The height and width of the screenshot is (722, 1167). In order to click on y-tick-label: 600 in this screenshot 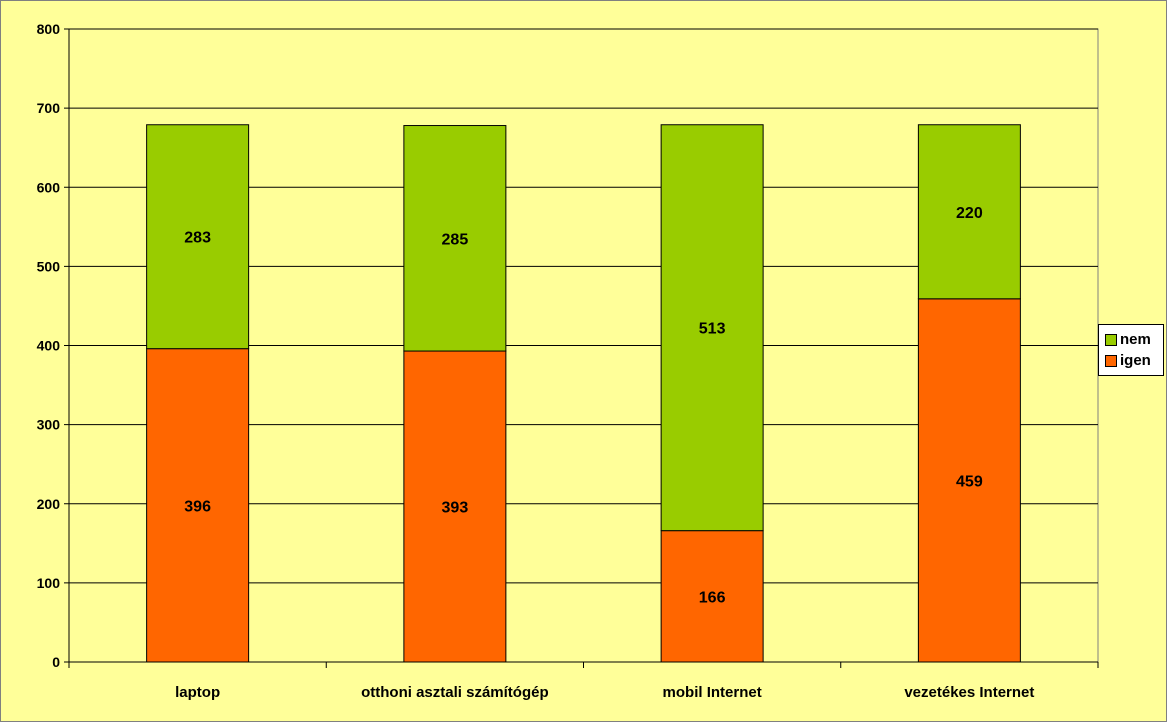, I will do `click(49, 187)`.